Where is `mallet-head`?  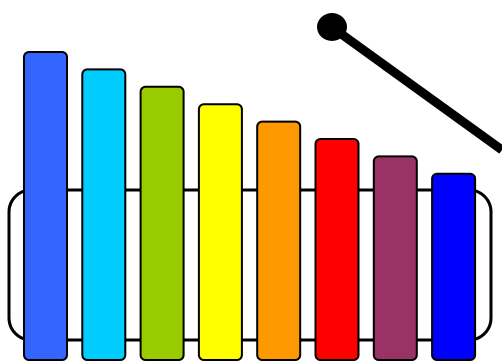
mallet-head is located at coordinates (332, 27).